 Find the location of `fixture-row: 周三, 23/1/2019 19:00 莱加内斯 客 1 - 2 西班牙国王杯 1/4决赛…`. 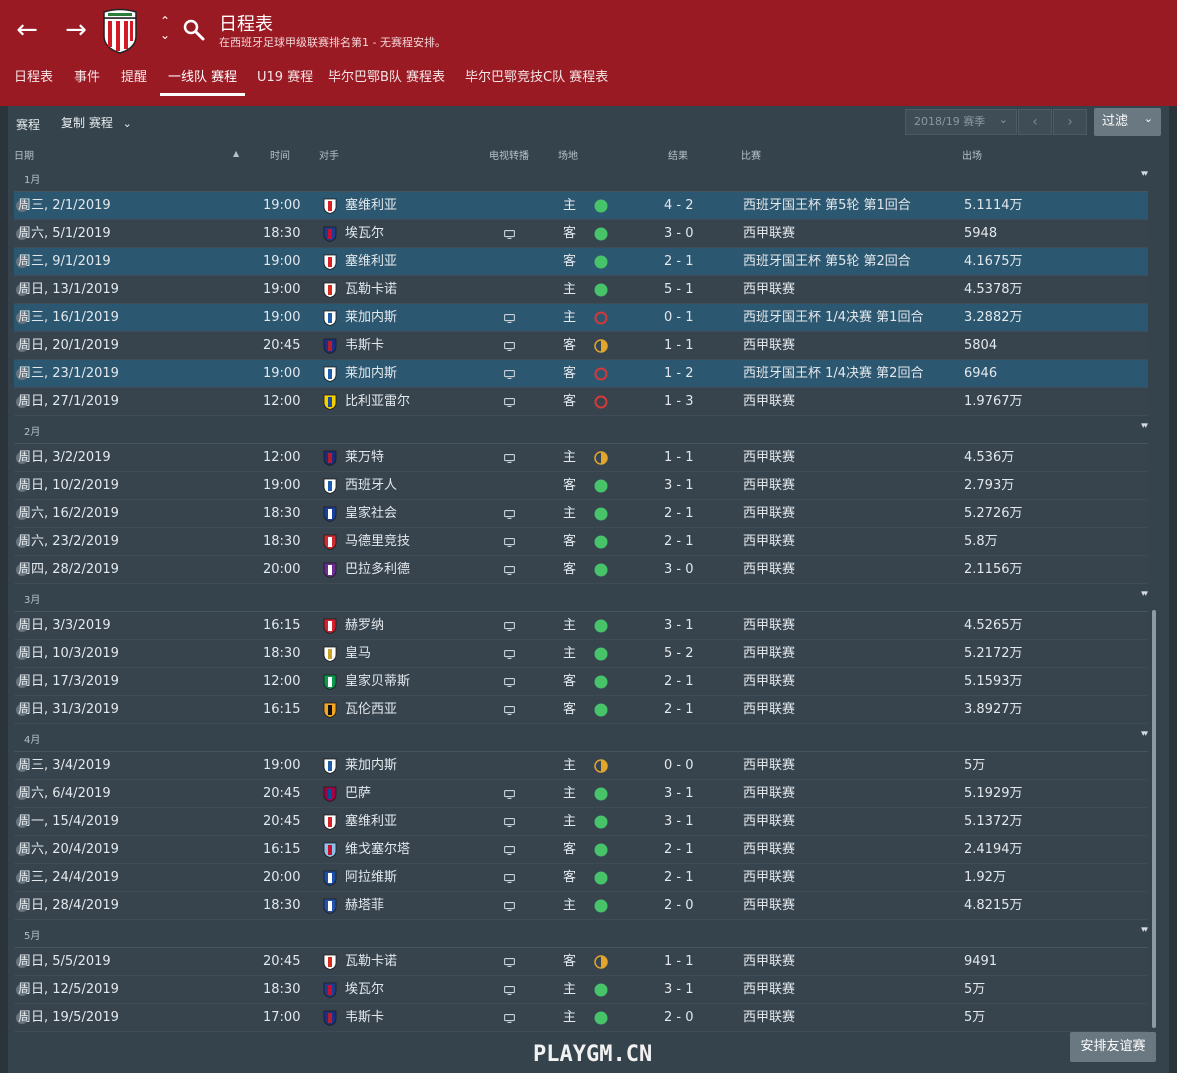

fixture-row: 周三, 23/1/2019 19:00 莱加内斯 客 1 - 2 西班牙国王杯 1/4决赛… is located at coordinates (581, 374).